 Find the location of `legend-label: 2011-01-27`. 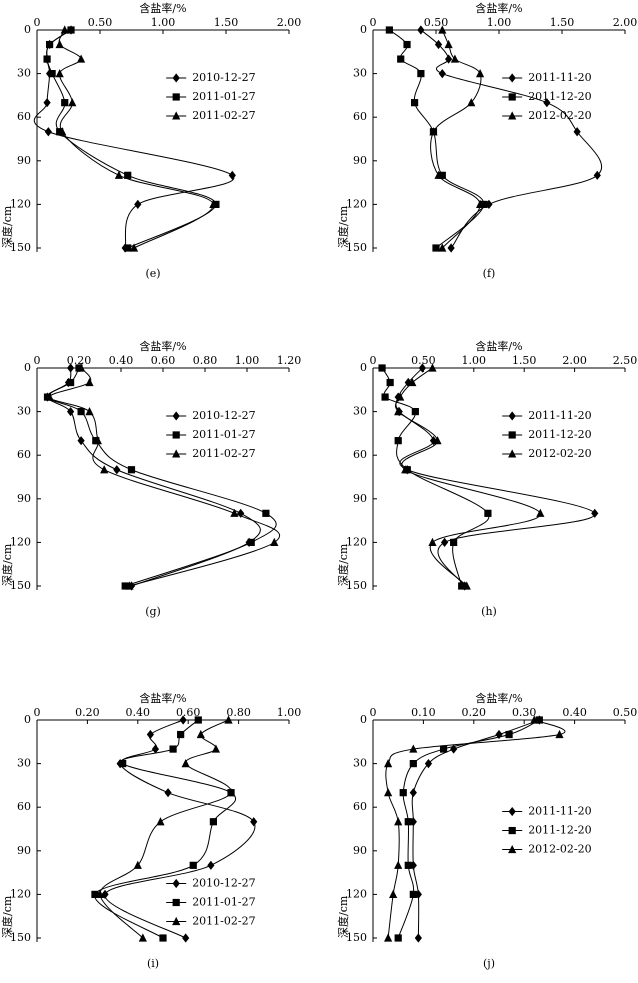

legend-label: 2011-01-27 is located at coordinates (223, 434).